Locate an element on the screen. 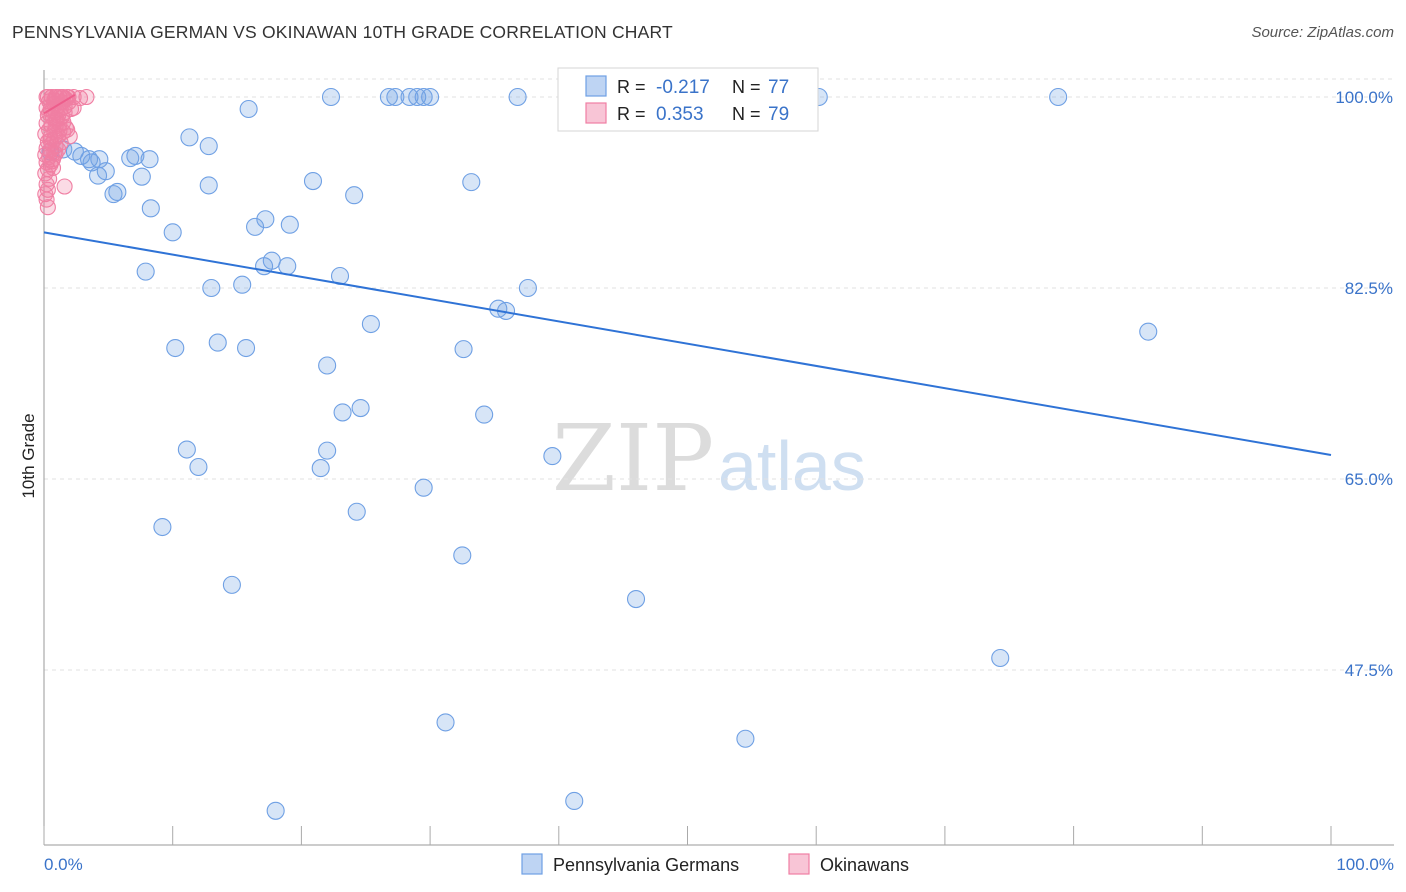 This screenshot has height=892, width=1406. legend-box is located at coordinates (688, 99).